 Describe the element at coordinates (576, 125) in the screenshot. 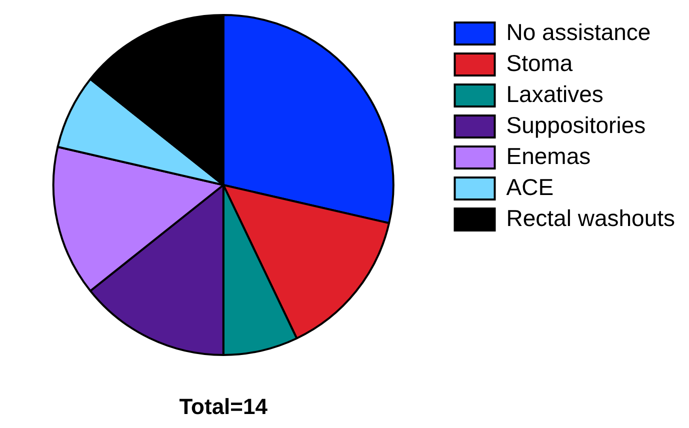

I see `legend-label: Suppositories` at that location.